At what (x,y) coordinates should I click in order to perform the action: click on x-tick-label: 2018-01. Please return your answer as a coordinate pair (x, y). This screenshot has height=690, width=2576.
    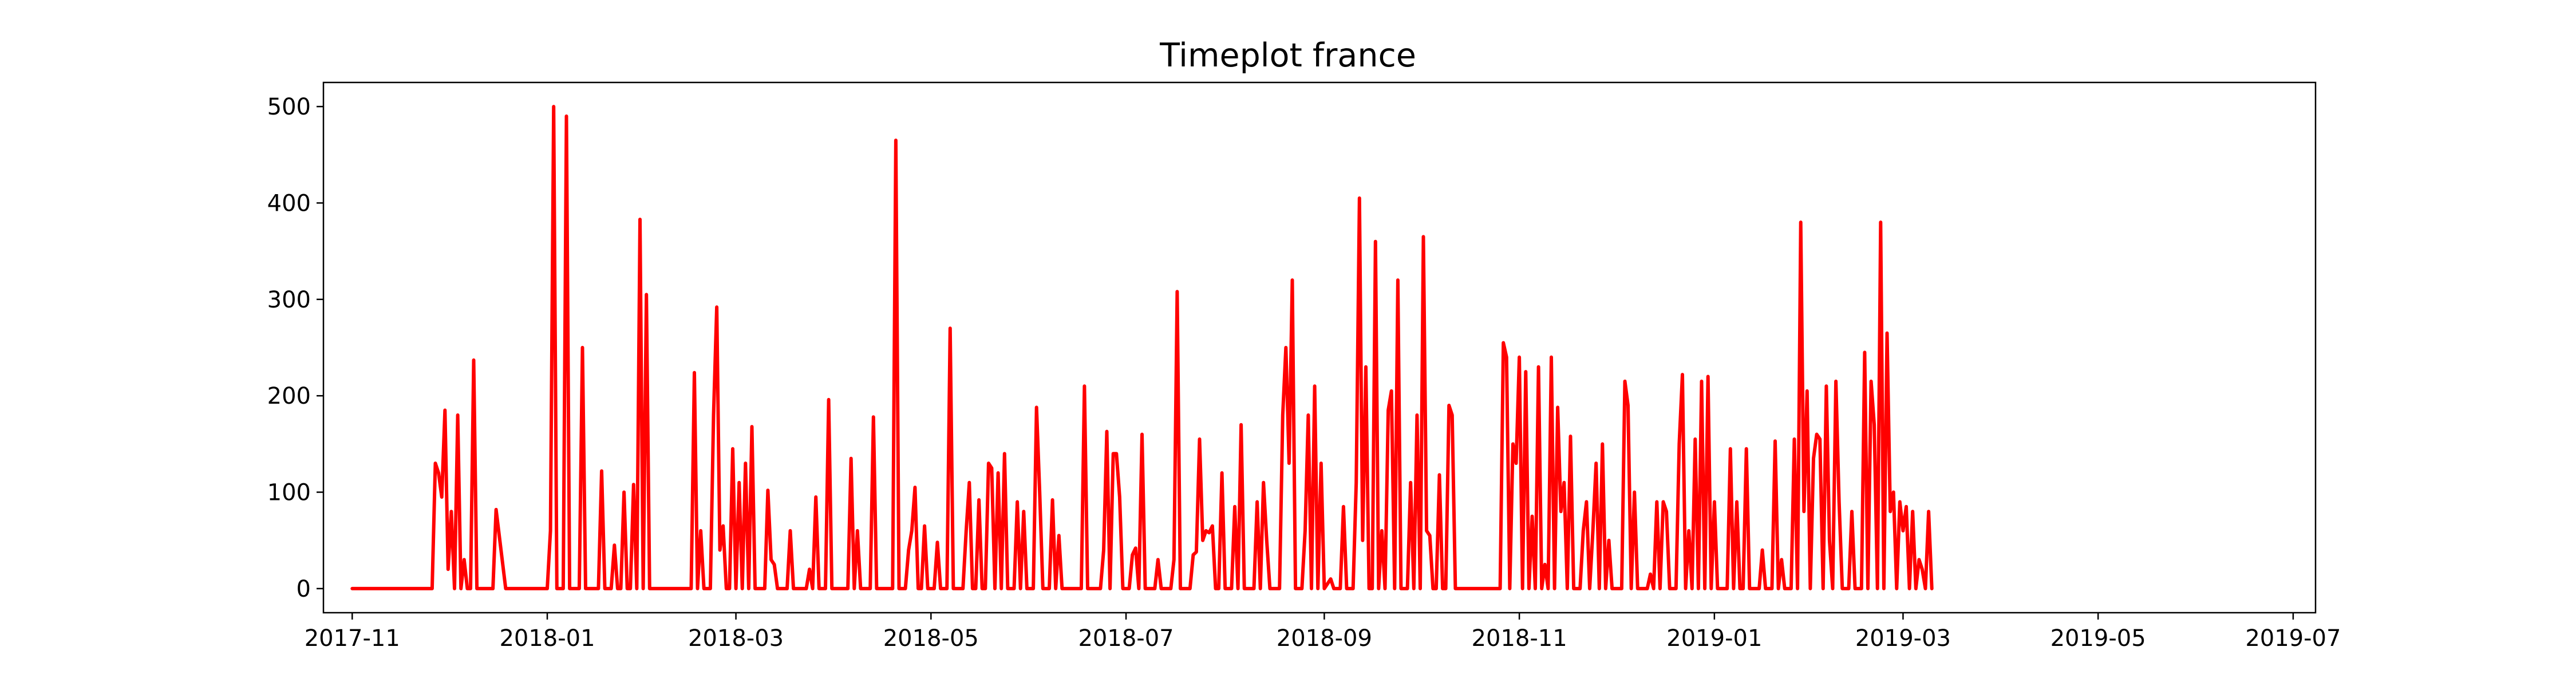
    Looking at the image, I should click on (547, 638).